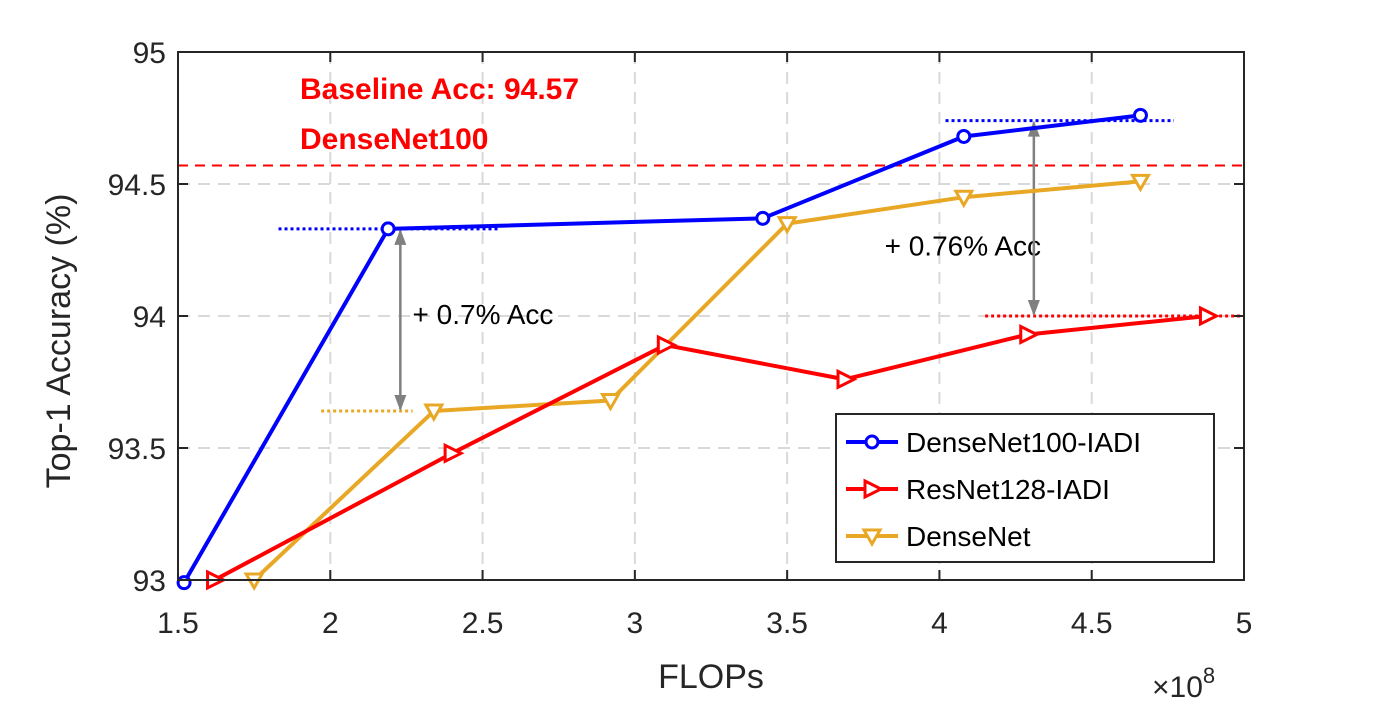  What do you see at coordinates (1092, 623) in the screenshot?
I see `x-tick-label: 4.5` at bounding box center [1092, 623].